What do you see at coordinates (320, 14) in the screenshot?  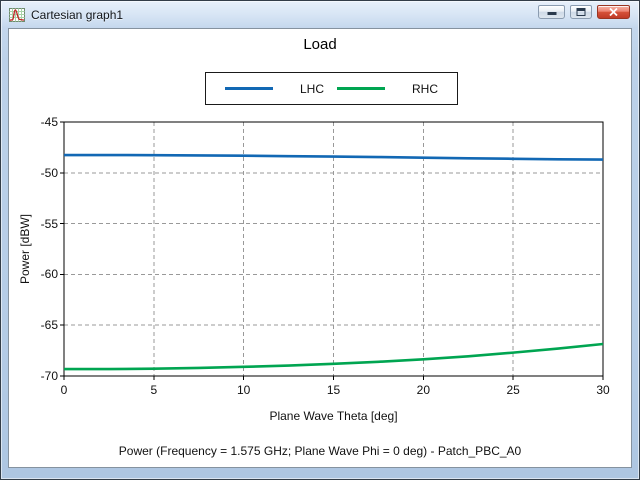 I see `window-titlebar: Cartesian graph1` at bounding box center [320, 14].